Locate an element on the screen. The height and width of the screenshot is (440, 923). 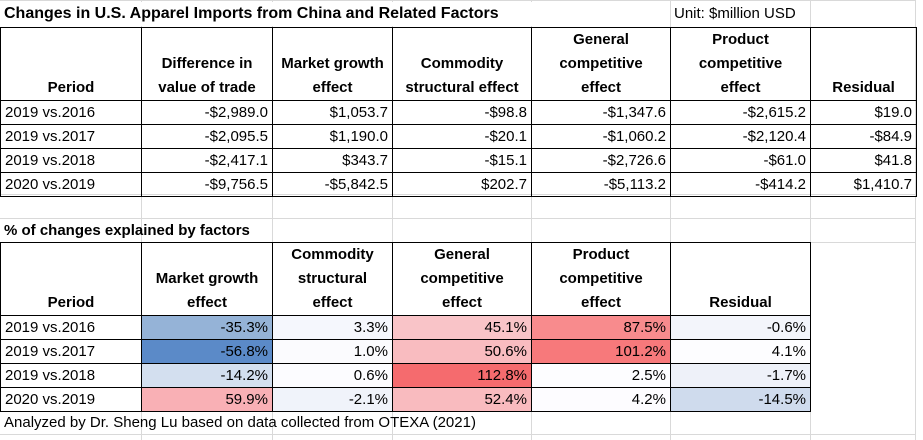
value-cell: -$61.0 is located at coordinates (740, 160).